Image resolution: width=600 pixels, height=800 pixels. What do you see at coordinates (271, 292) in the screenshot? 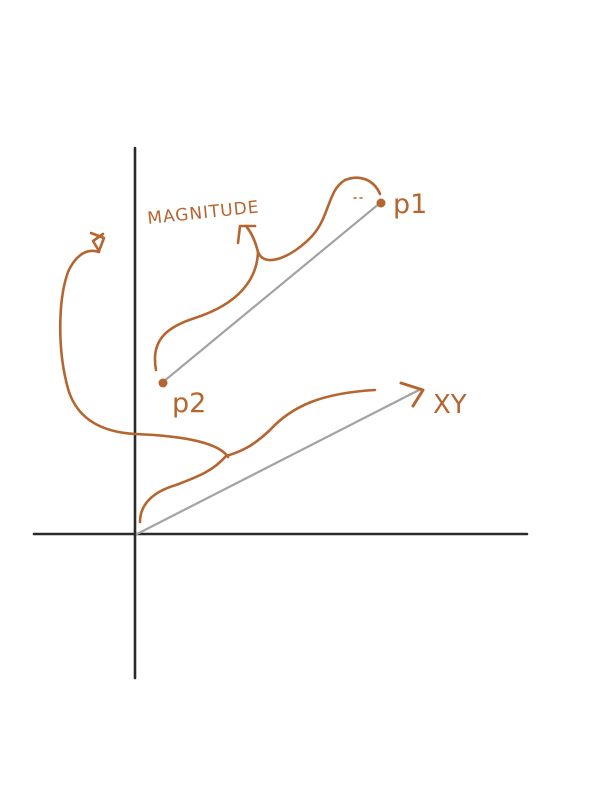
I see `vector-p2-to-p1` at bounding box center [271, 292].